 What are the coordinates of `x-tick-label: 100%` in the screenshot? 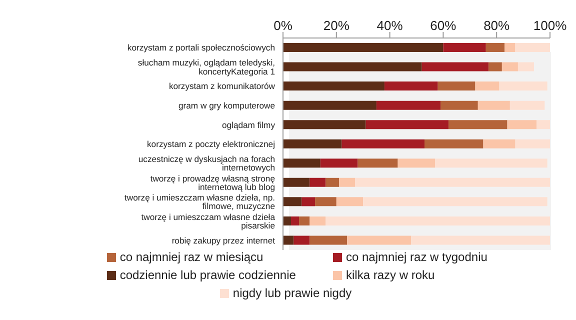 It's located at (550, 25).